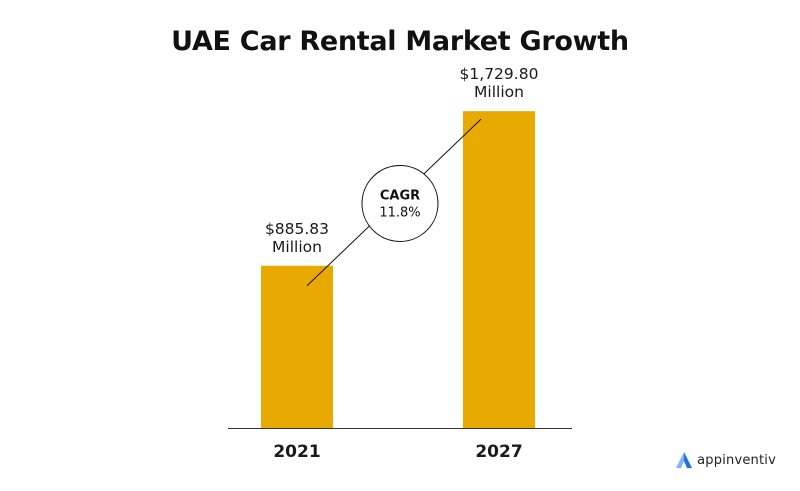 The image size is (800, 491). Describe the element at coordinates (499, 92) in the screenshot. I see `data-label-2027-line2: Million` at that location.